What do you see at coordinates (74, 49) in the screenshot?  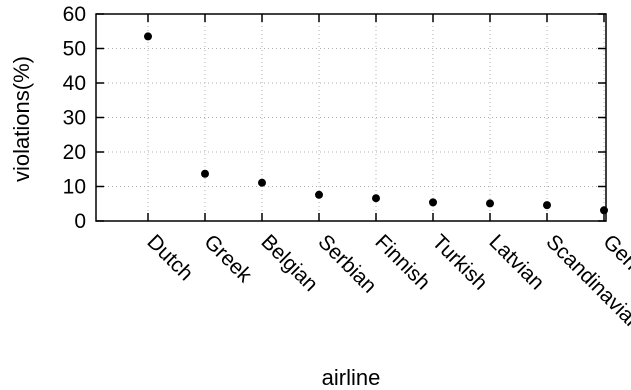 I see `y-tick-label: 50` at bounding box center [74, 49].